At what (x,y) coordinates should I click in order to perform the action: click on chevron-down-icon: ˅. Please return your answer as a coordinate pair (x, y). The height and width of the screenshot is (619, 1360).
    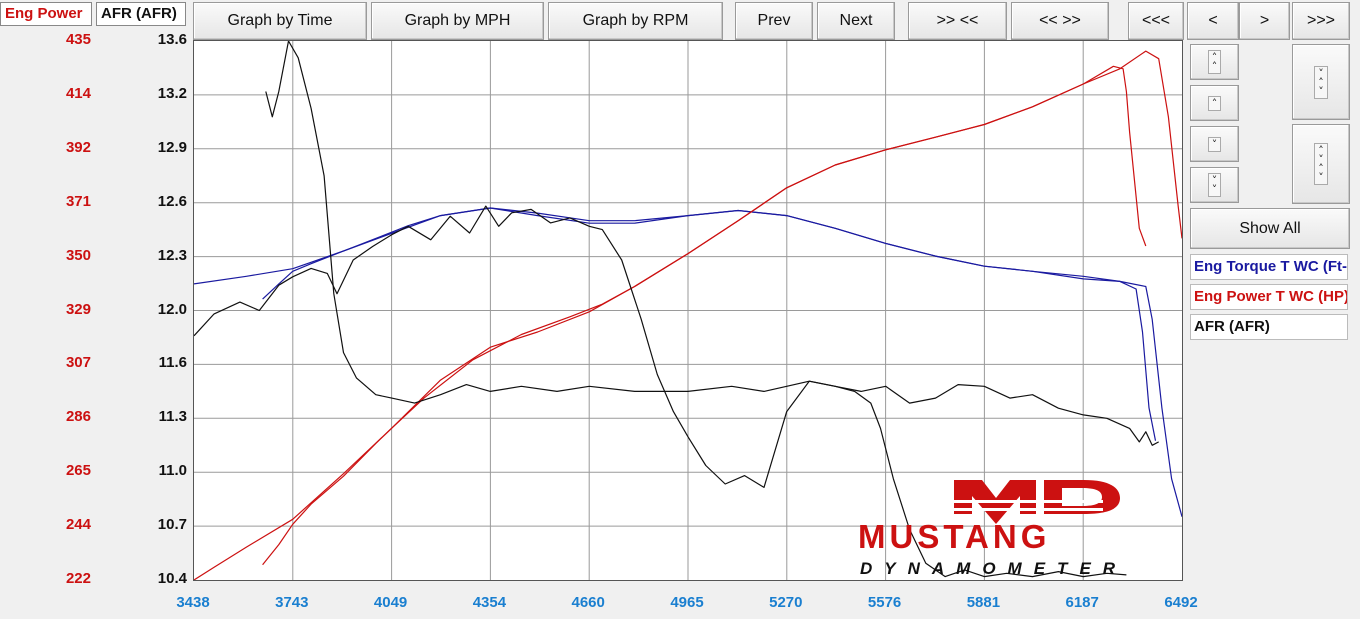
    Looking at the image, I should click on (1214, 144).